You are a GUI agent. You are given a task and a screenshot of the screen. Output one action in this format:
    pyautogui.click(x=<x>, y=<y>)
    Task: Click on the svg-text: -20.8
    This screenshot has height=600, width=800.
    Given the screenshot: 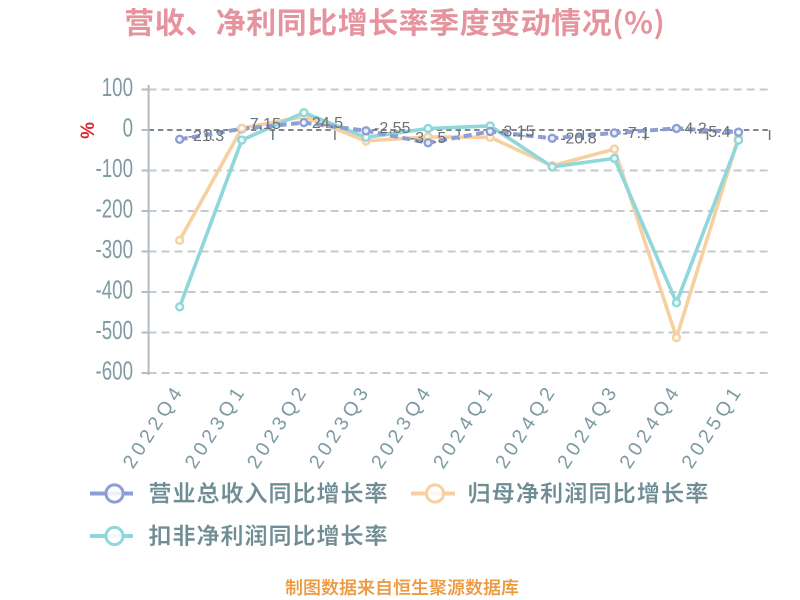 What is the action you would take?
    pyautogui.click(x=578, y=138)
    